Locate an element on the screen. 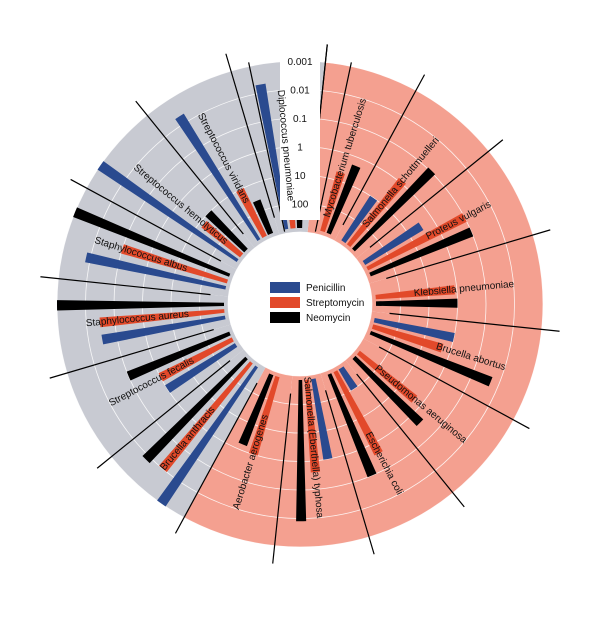  axis-tick-label: 1 is located at coordinates (300, 148).